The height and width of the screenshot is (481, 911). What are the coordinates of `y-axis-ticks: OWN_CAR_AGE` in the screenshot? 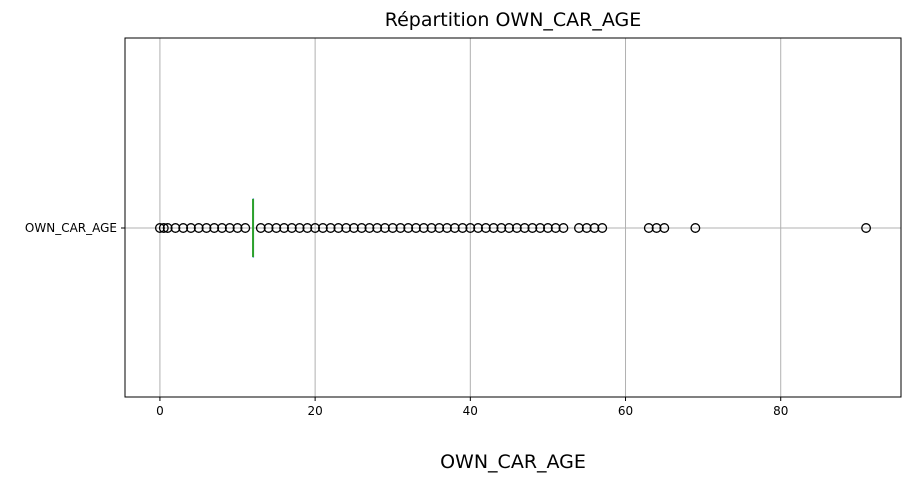 It's located at (75, 228).